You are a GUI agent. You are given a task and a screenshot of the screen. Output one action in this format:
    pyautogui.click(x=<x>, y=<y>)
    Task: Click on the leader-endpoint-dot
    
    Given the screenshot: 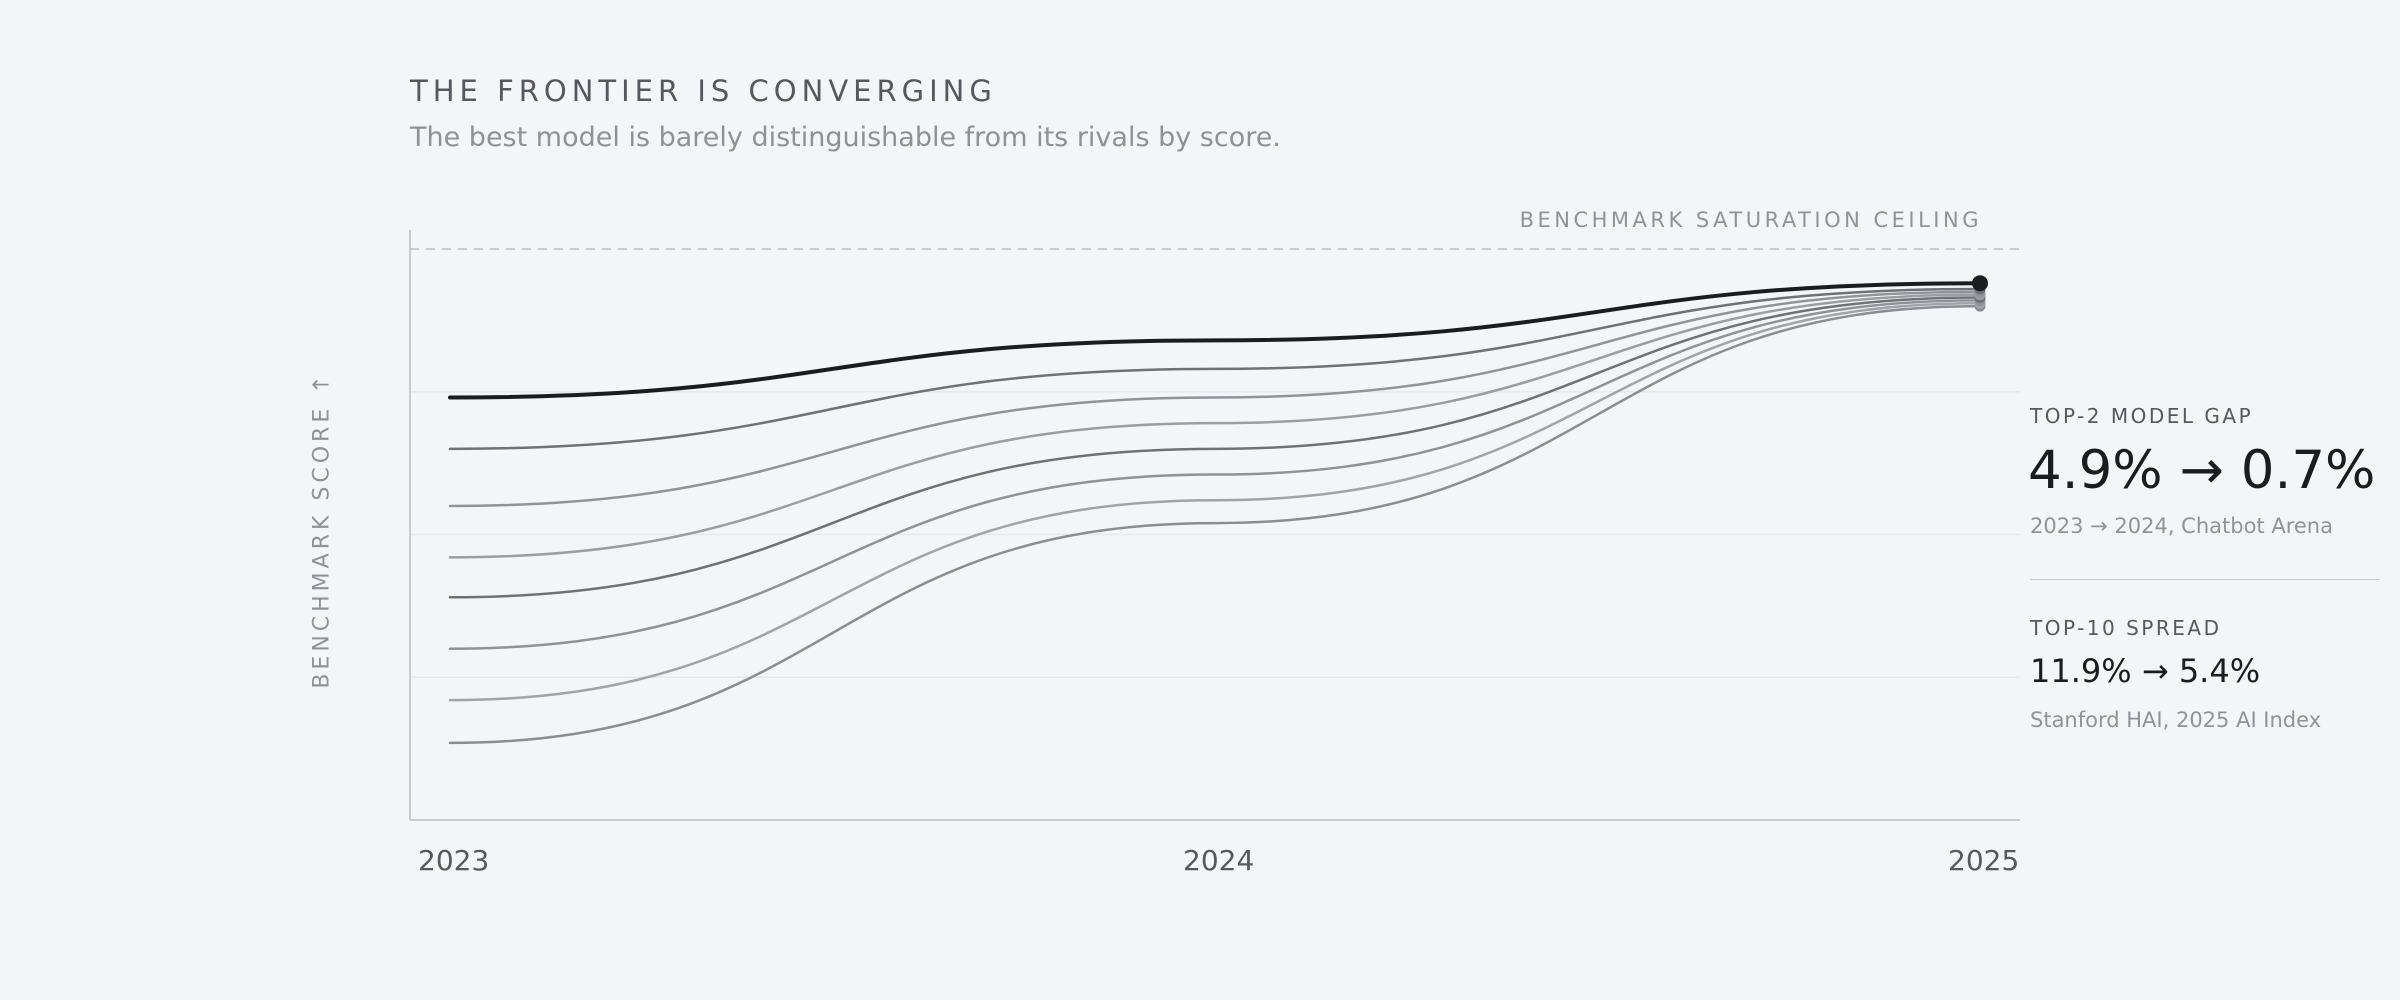 What is the action you would take?
    pyautogui.click(x=1980, y=283)
    